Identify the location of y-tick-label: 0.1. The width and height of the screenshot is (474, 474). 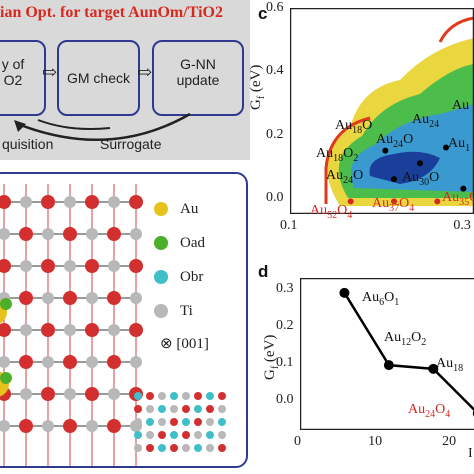
(285, 363).